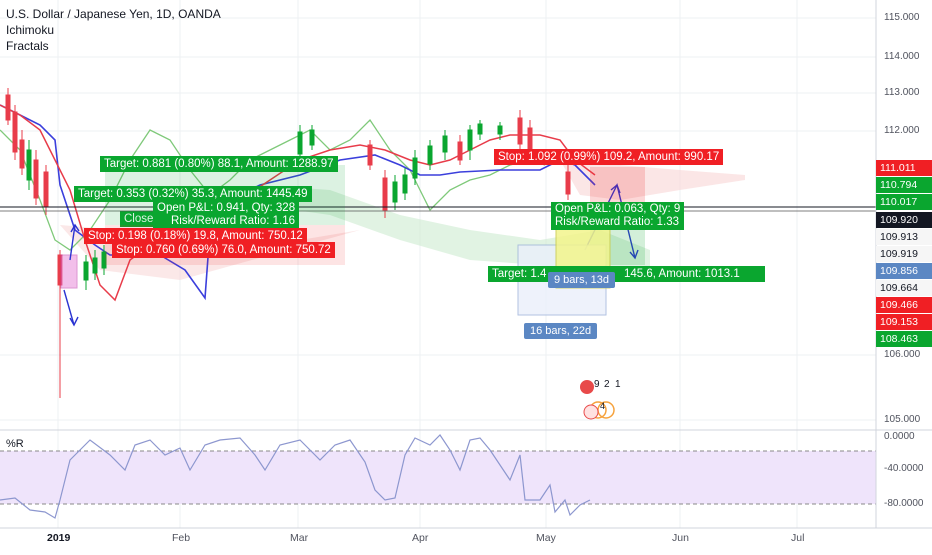  I want to click on event-count: 4, so click(603, 406).